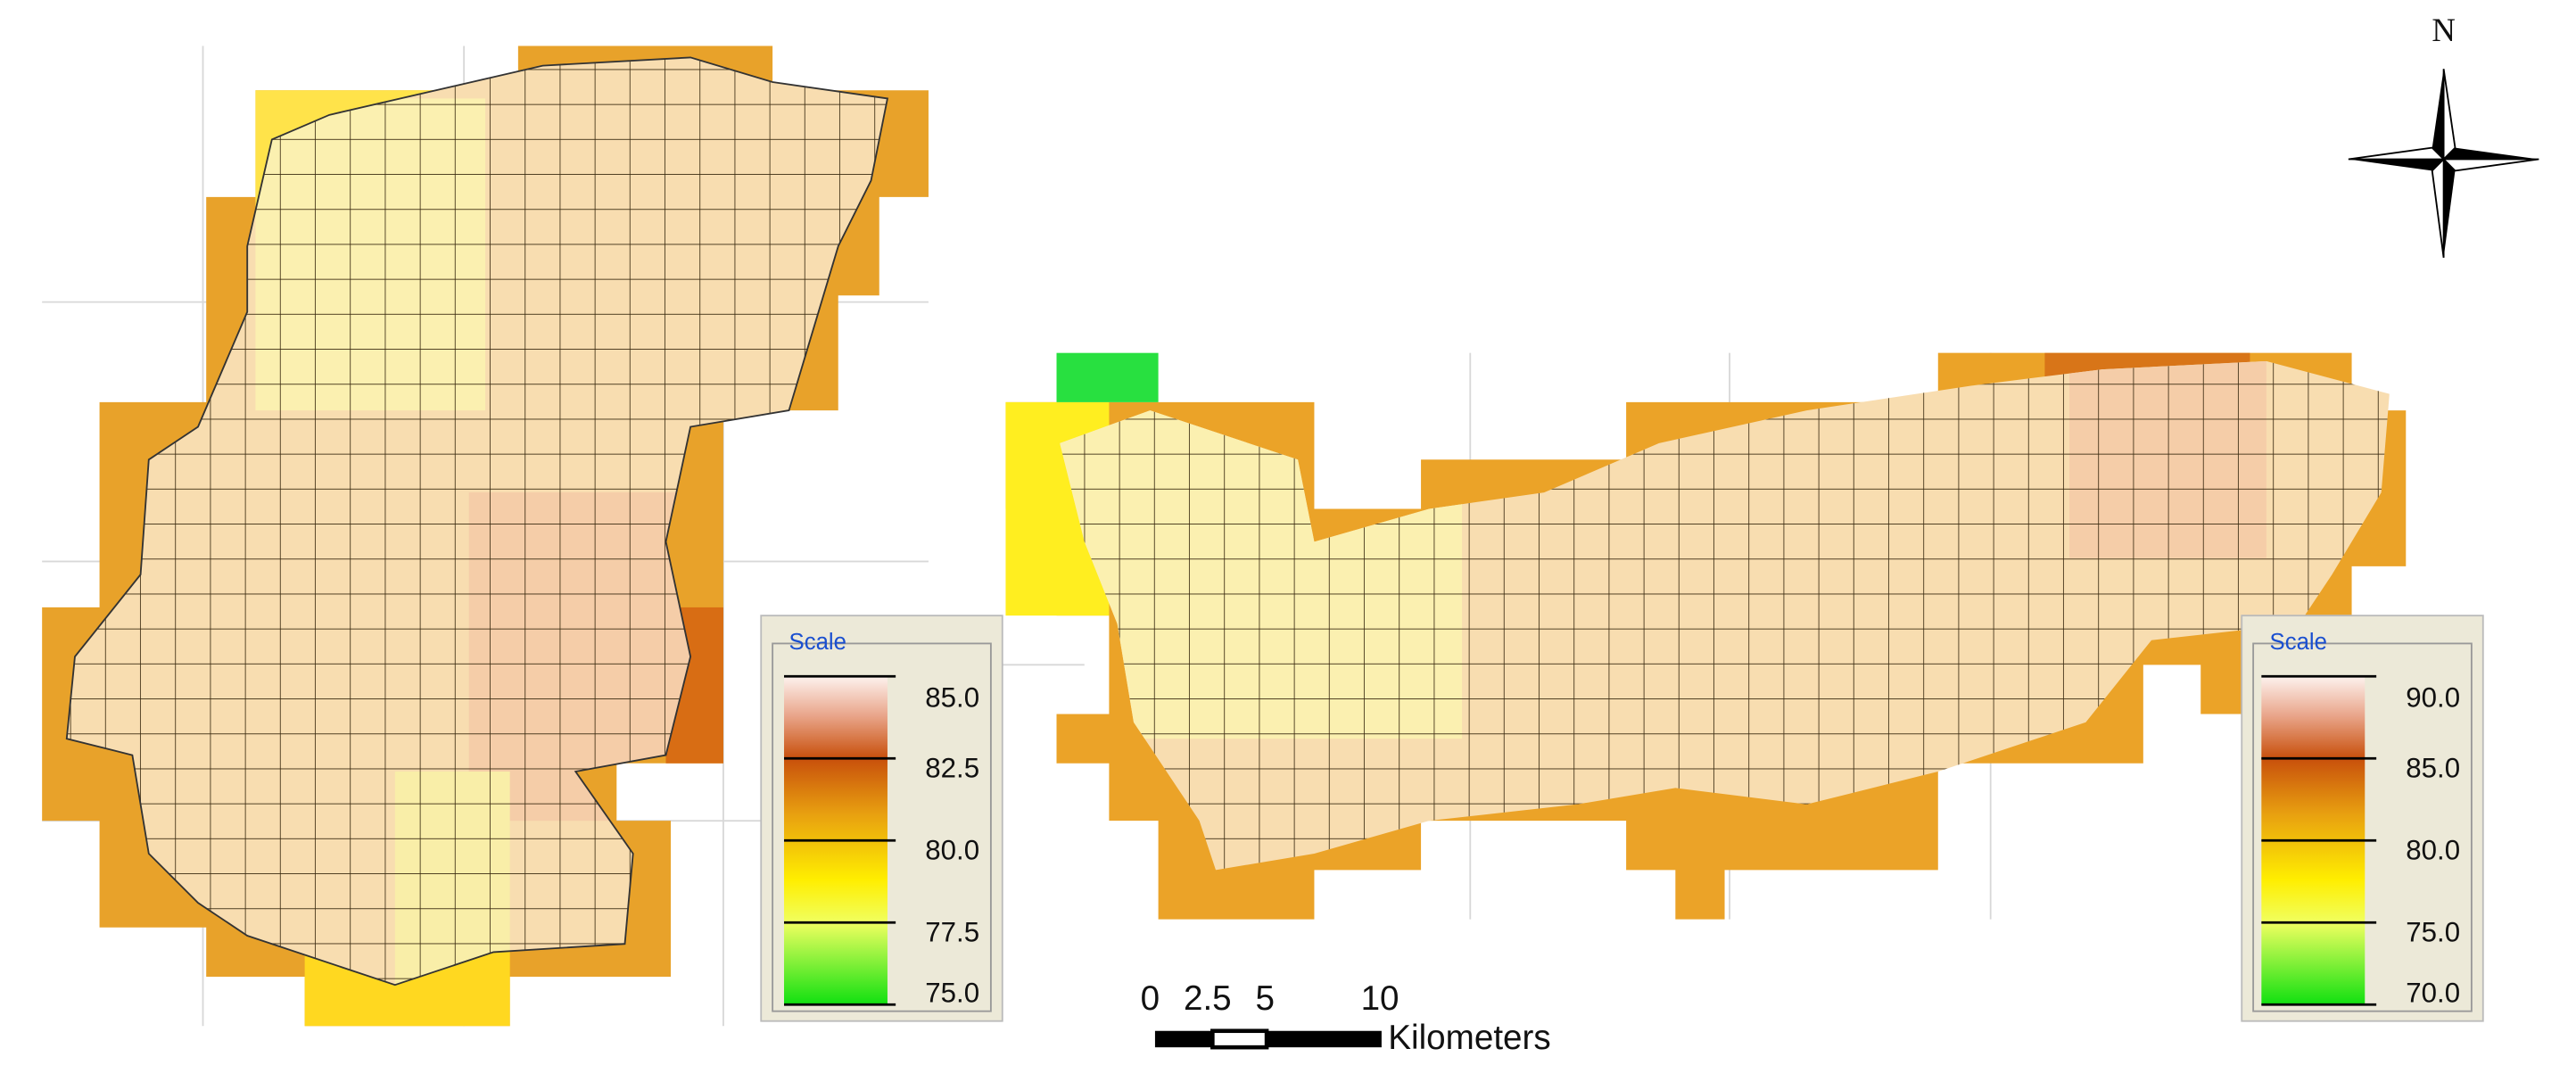 The image size is (2576, 1090). What do you see at coordinates (1469, 1038) in the screenshot?
I see `scale-unit: Kilometers` at bounding box center [1469, 1038].